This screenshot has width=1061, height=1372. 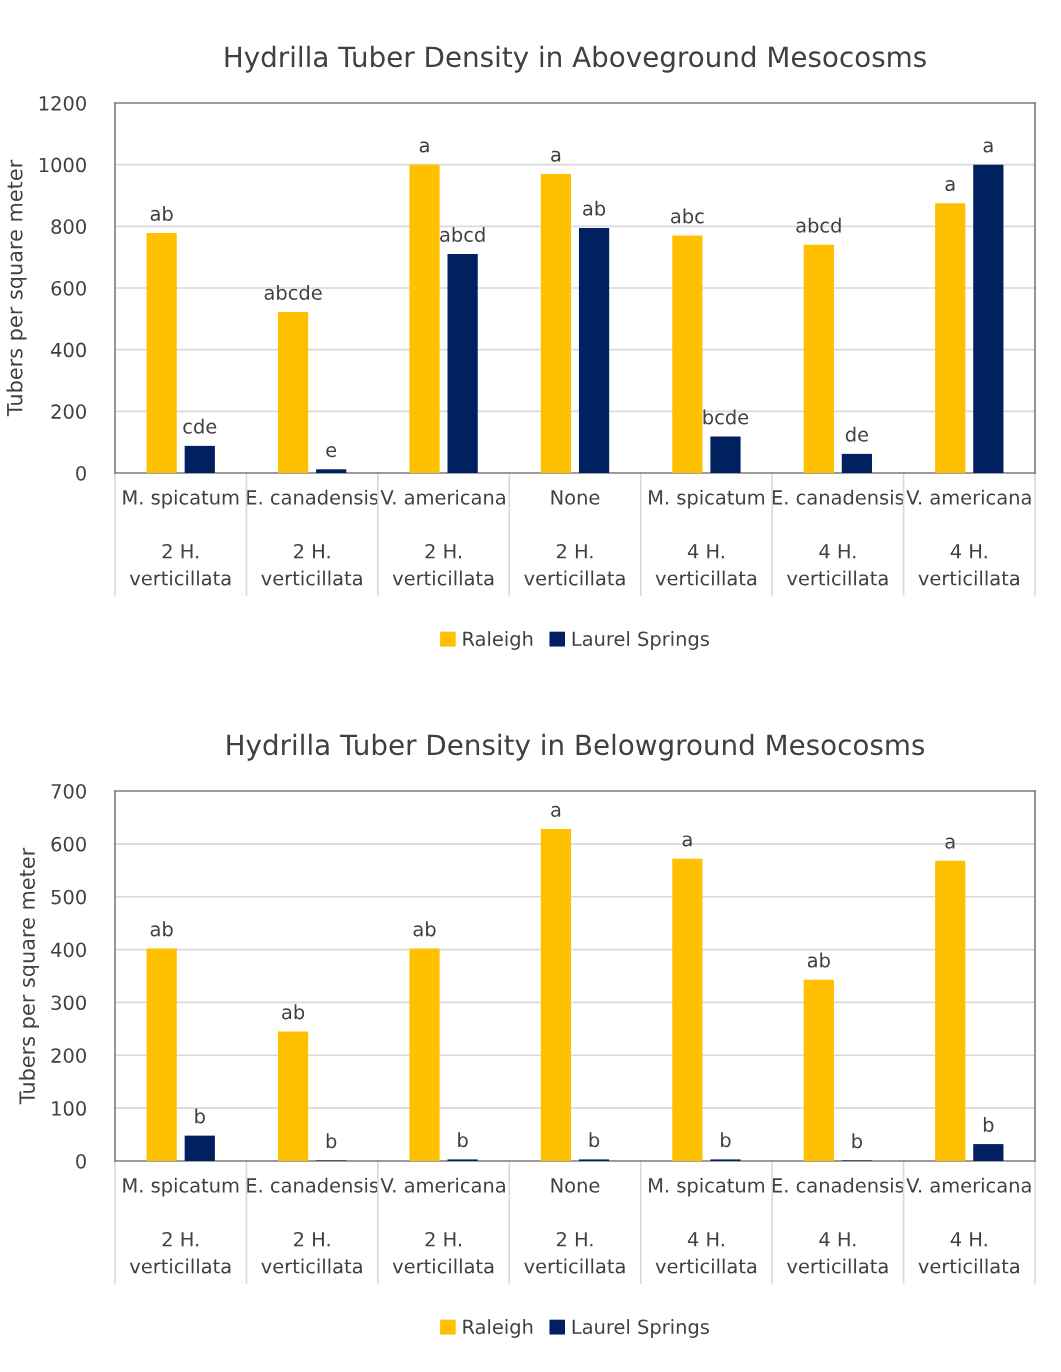 What do you see at coordinates (726, 417) in the screenshot?
I see `data-label: bcde` at bounding box center [726, 417].